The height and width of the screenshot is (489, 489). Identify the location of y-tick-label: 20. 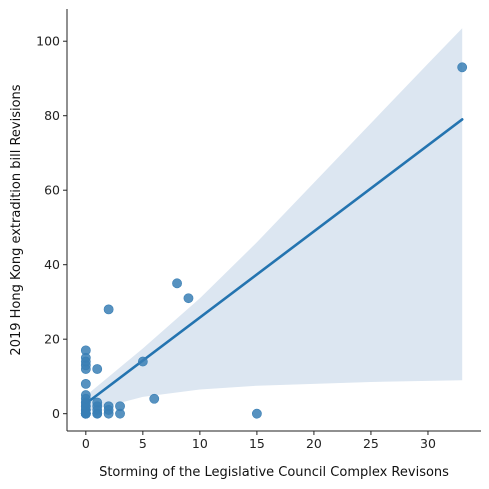
(52, 339).